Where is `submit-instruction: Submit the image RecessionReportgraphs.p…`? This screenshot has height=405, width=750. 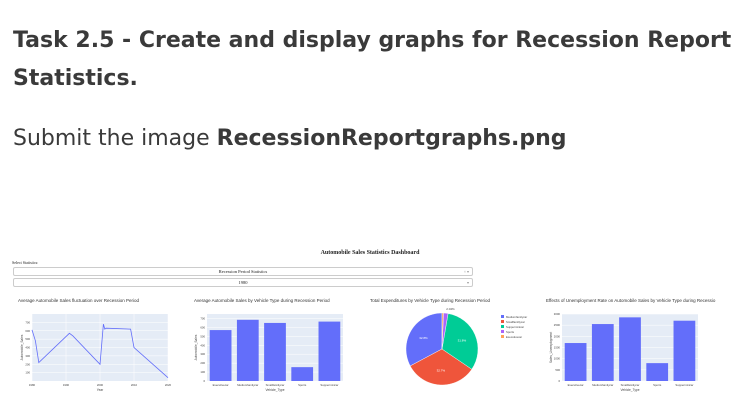
submit-instruction: Submit the image RecessionReportgraphs.p… is located at coordinates (290, 138).